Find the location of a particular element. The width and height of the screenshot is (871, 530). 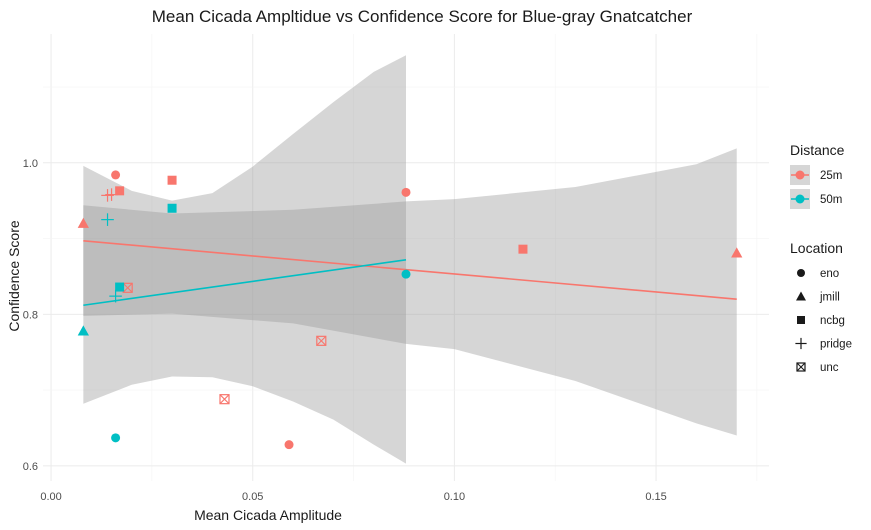

legend-label-ncbg: ncbg is located at coordinates (832, 321).